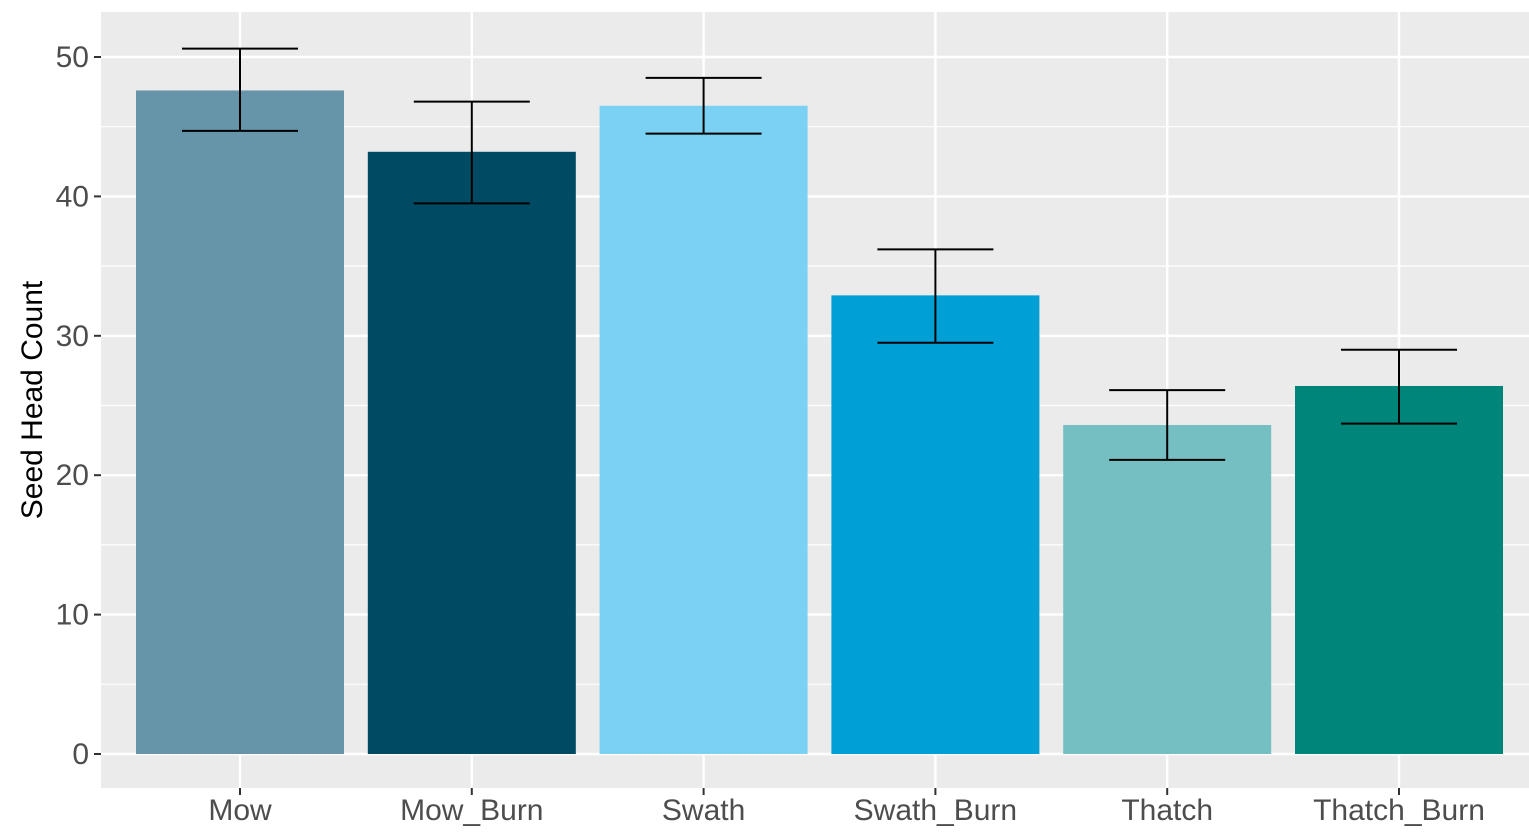 This screenshot has width=1529, height=837. Describe the element at coordinates (1167, 425) in the screenshot. I see `error-bar-thatch` at that location.